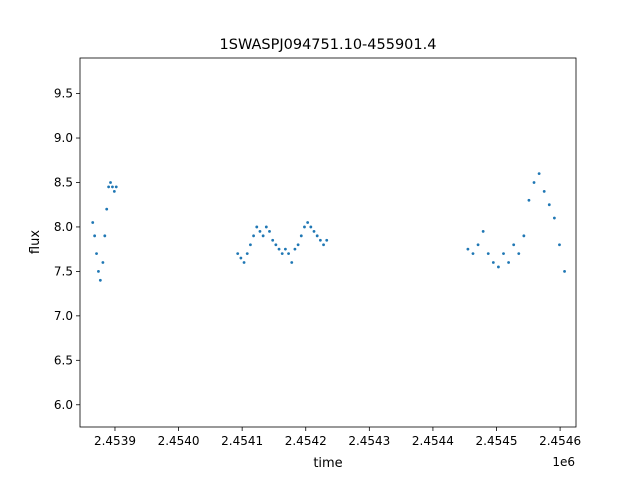 This screenshot has width=640, height=480. What do you see at coordinates (560, 441) in the screenshot?
I see `x-tick-label: 2.4546` at bounding box center [560, 441].